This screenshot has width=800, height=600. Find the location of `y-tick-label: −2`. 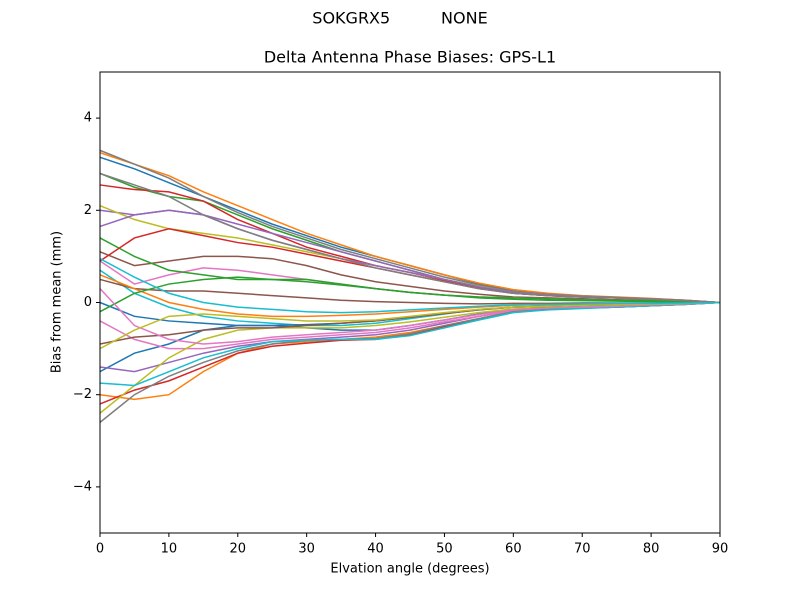

y-tick-label: −2 is located at coordinates (82, 394).